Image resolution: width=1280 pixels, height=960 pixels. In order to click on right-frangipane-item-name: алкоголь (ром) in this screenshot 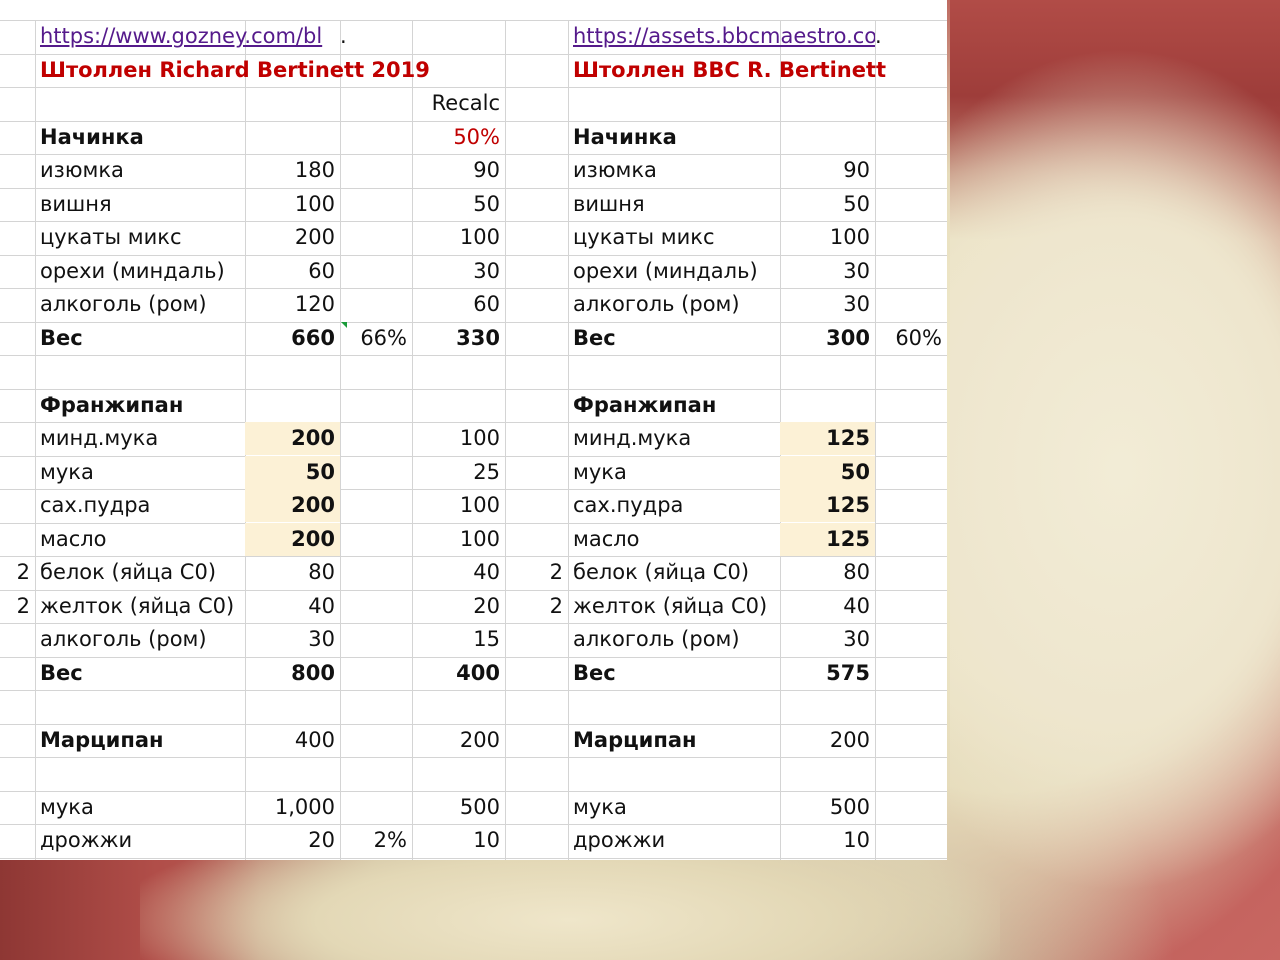, I will do `click(656, 639)`.